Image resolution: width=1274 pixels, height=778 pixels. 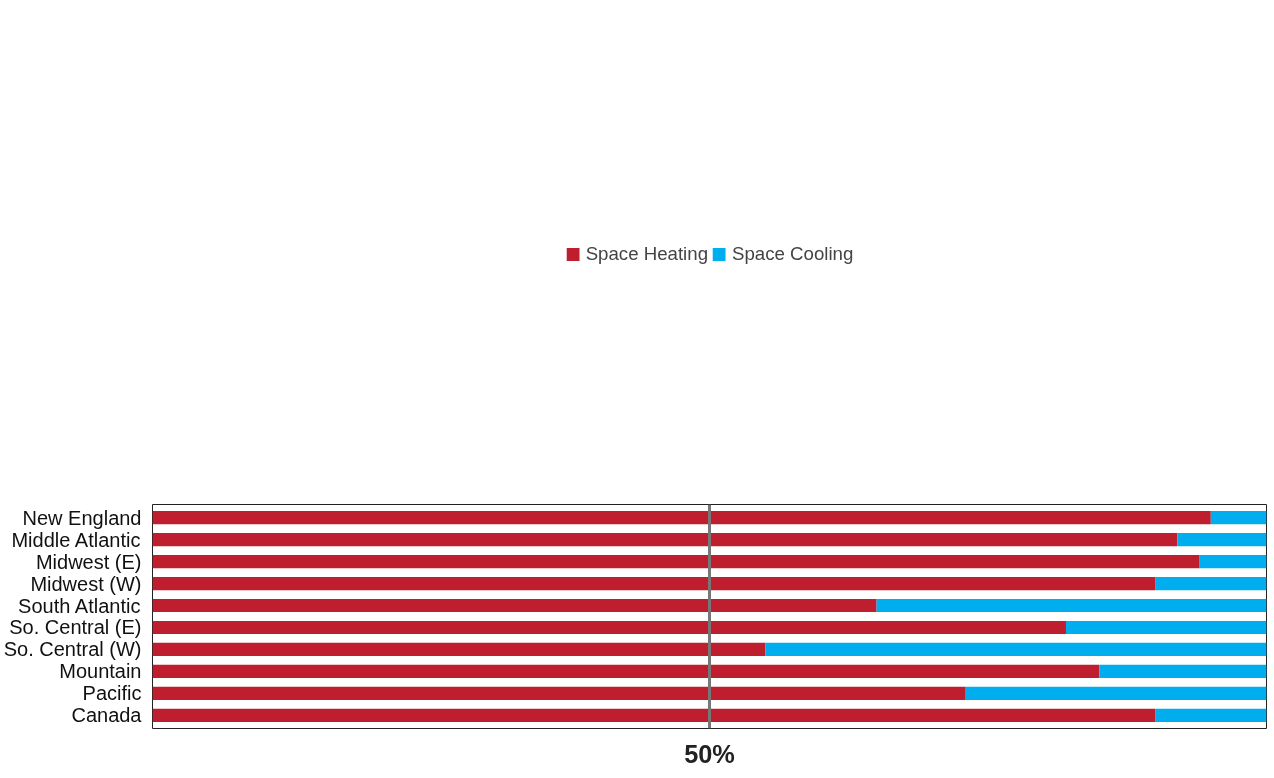 I want to click on y-tick-label: So. Central (E), so click(x=75, y=627).